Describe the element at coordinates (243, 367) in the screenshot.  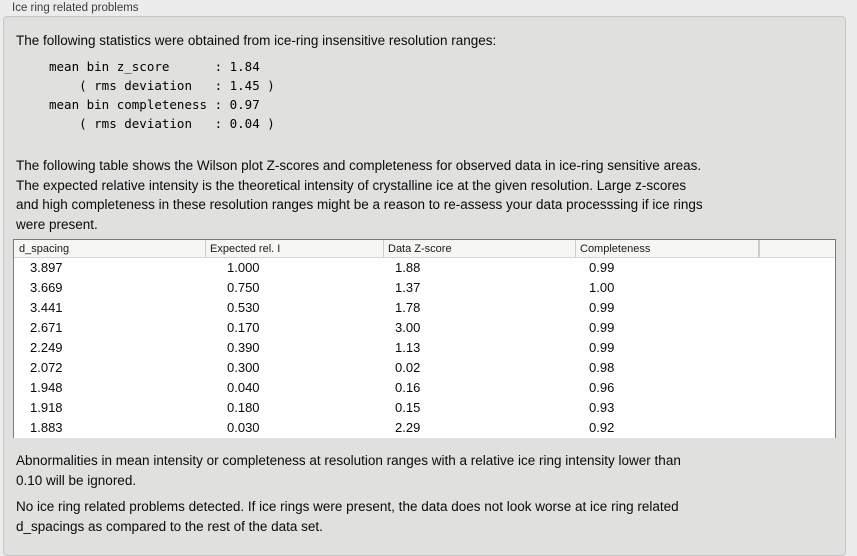
I see `table-cell: 0.300` at that location.